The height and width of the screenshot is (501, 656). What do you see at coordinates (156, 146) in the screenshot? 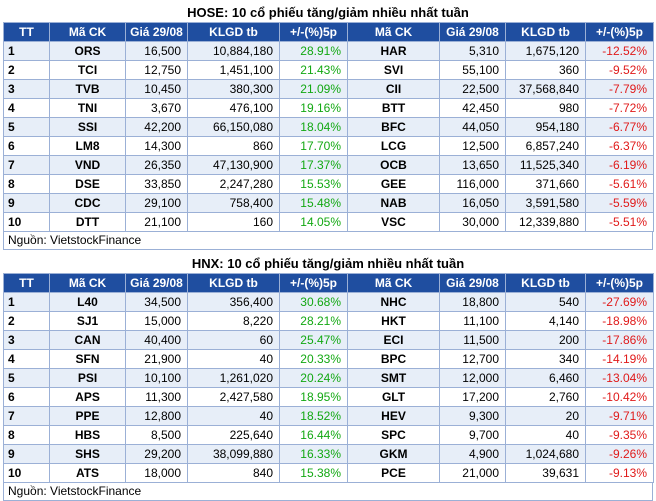
I see `table-cell: 14,300` at bounding box center [156, 146].